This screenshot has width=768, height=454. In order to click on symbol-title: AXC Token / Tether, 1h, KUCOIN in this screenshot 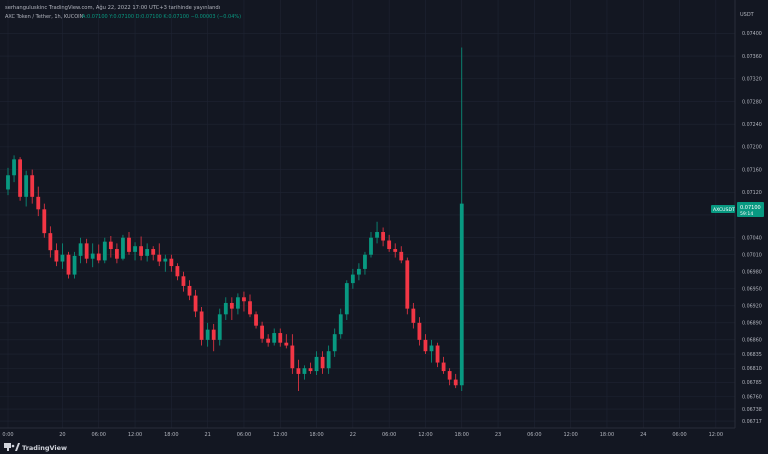, I will do `click(44, 17)`.